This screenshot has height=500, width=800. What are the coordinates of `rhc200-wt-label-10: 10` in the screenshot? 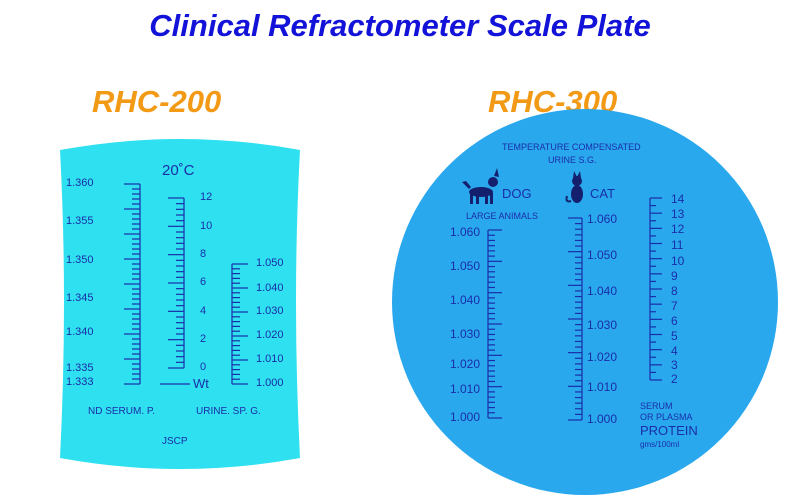 It's located at (206, 226).